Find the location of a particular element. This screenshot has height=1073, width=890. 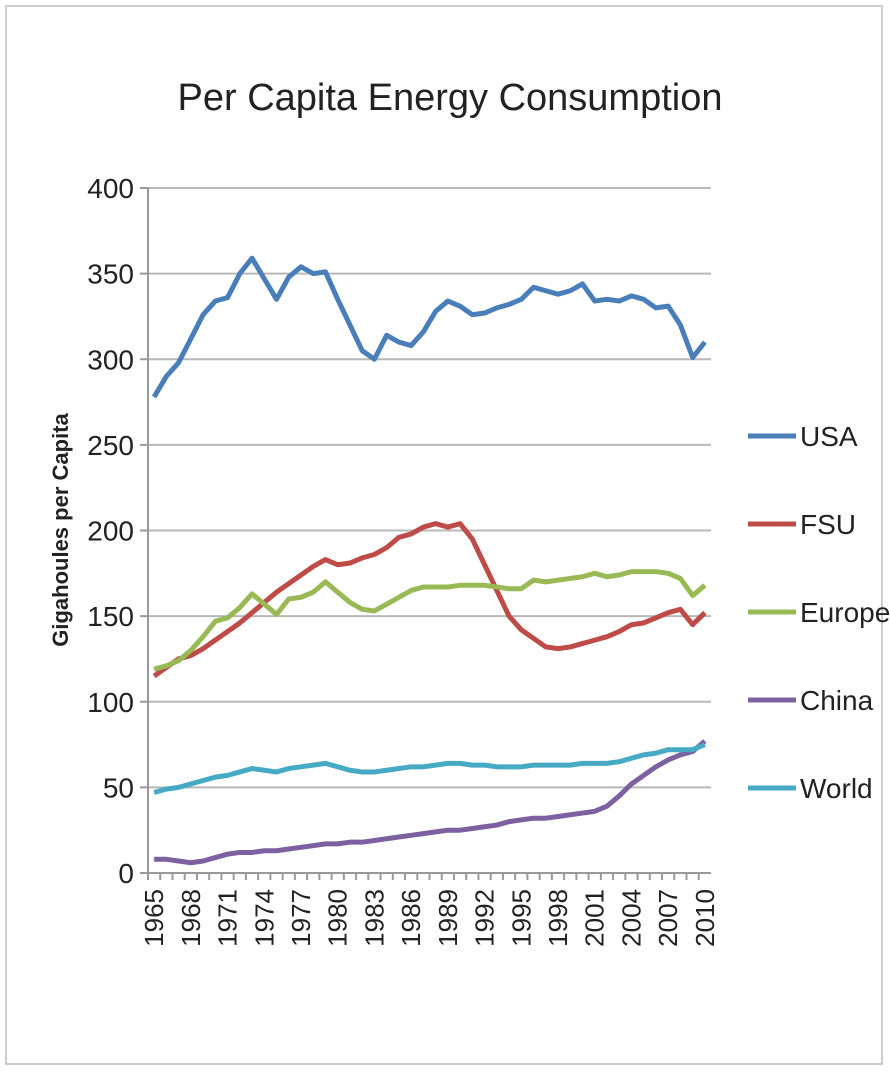

x-tick-label: 1971 is located at coordinates (228, 918).